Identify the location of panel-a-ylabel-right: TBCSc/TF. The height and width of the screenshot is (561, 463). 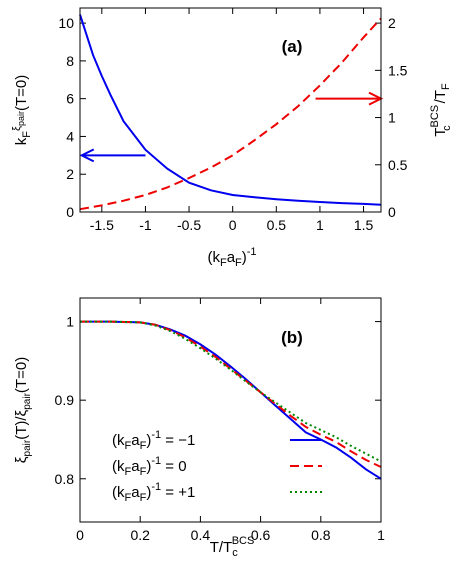
(441, 110).